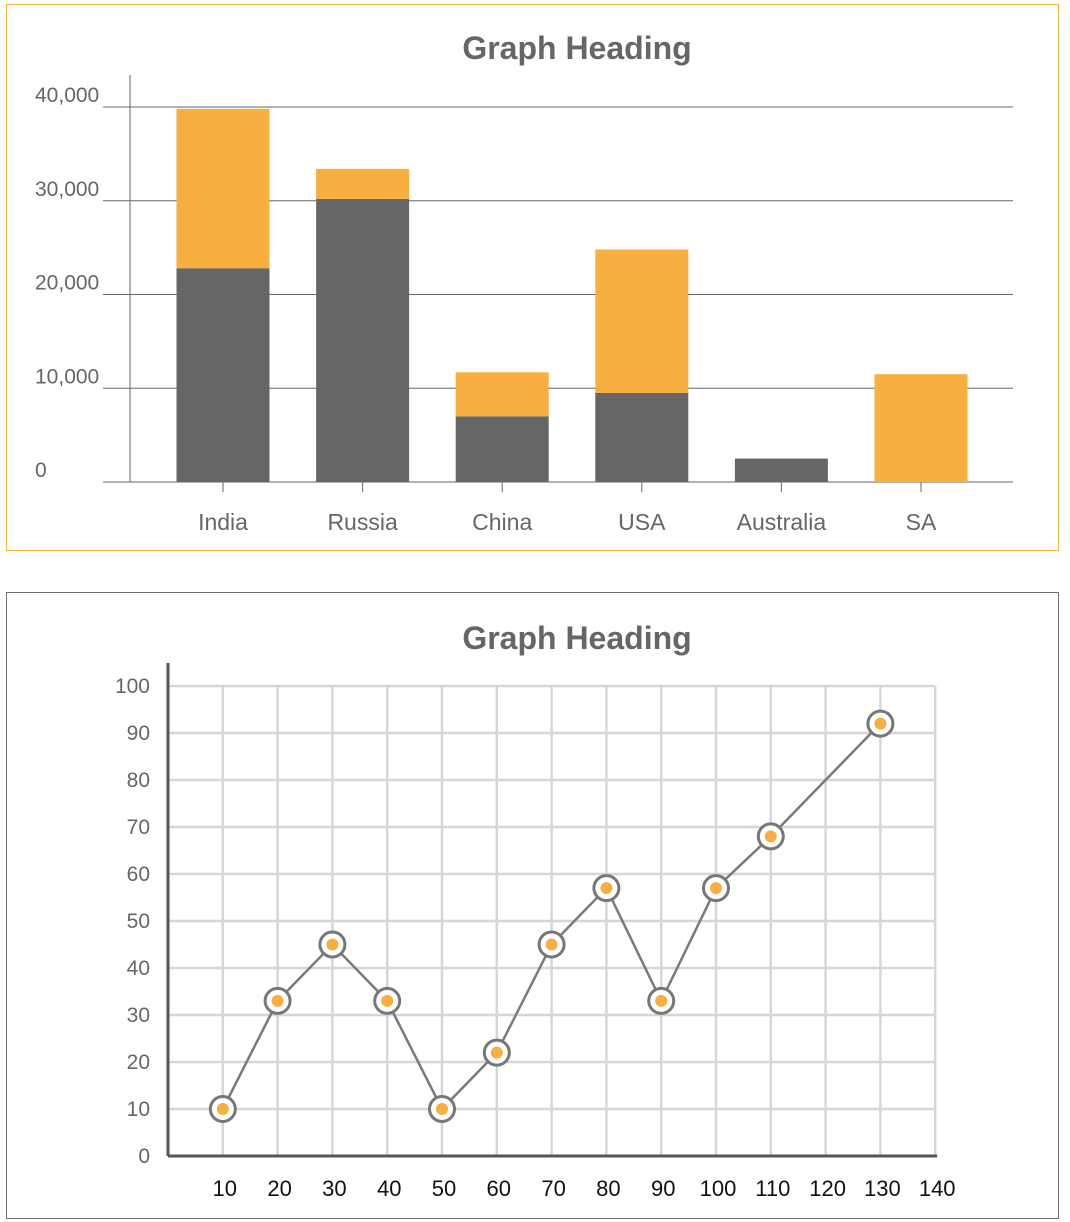  Describe the element at coordinates (642, 522) in the screenshot. I see `bar-category-label: USA` at that location.